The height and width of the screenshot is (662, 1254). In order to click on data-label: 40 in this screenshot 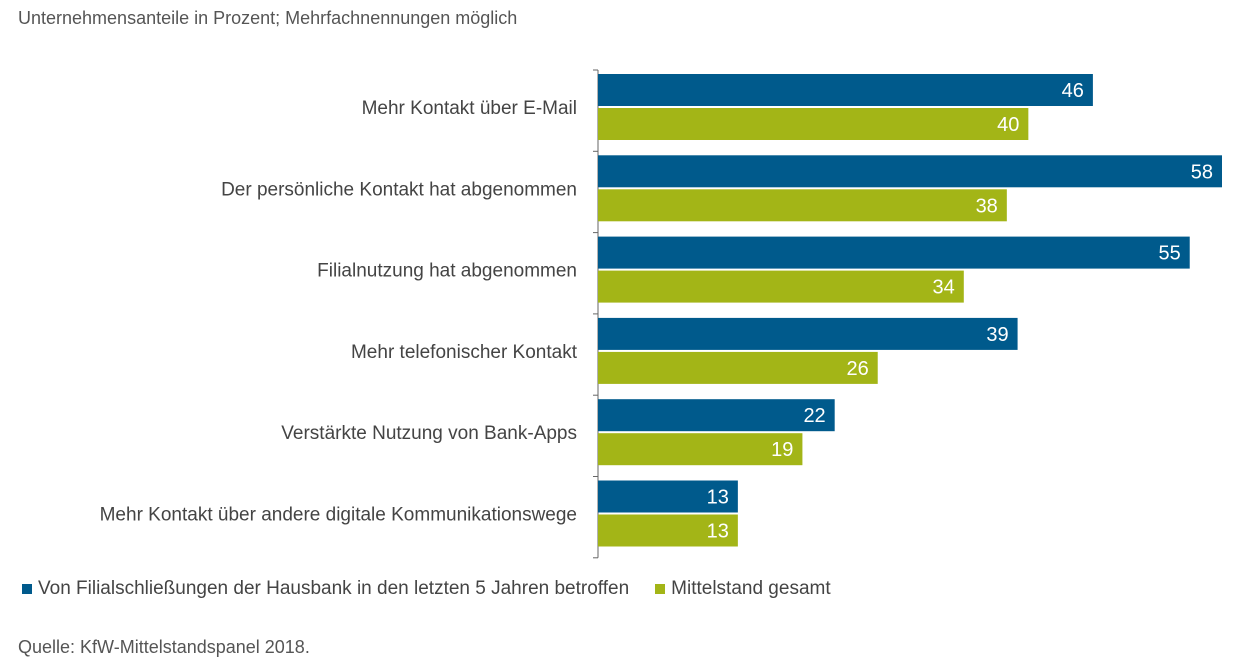, I will do `click(1008, 125)`.